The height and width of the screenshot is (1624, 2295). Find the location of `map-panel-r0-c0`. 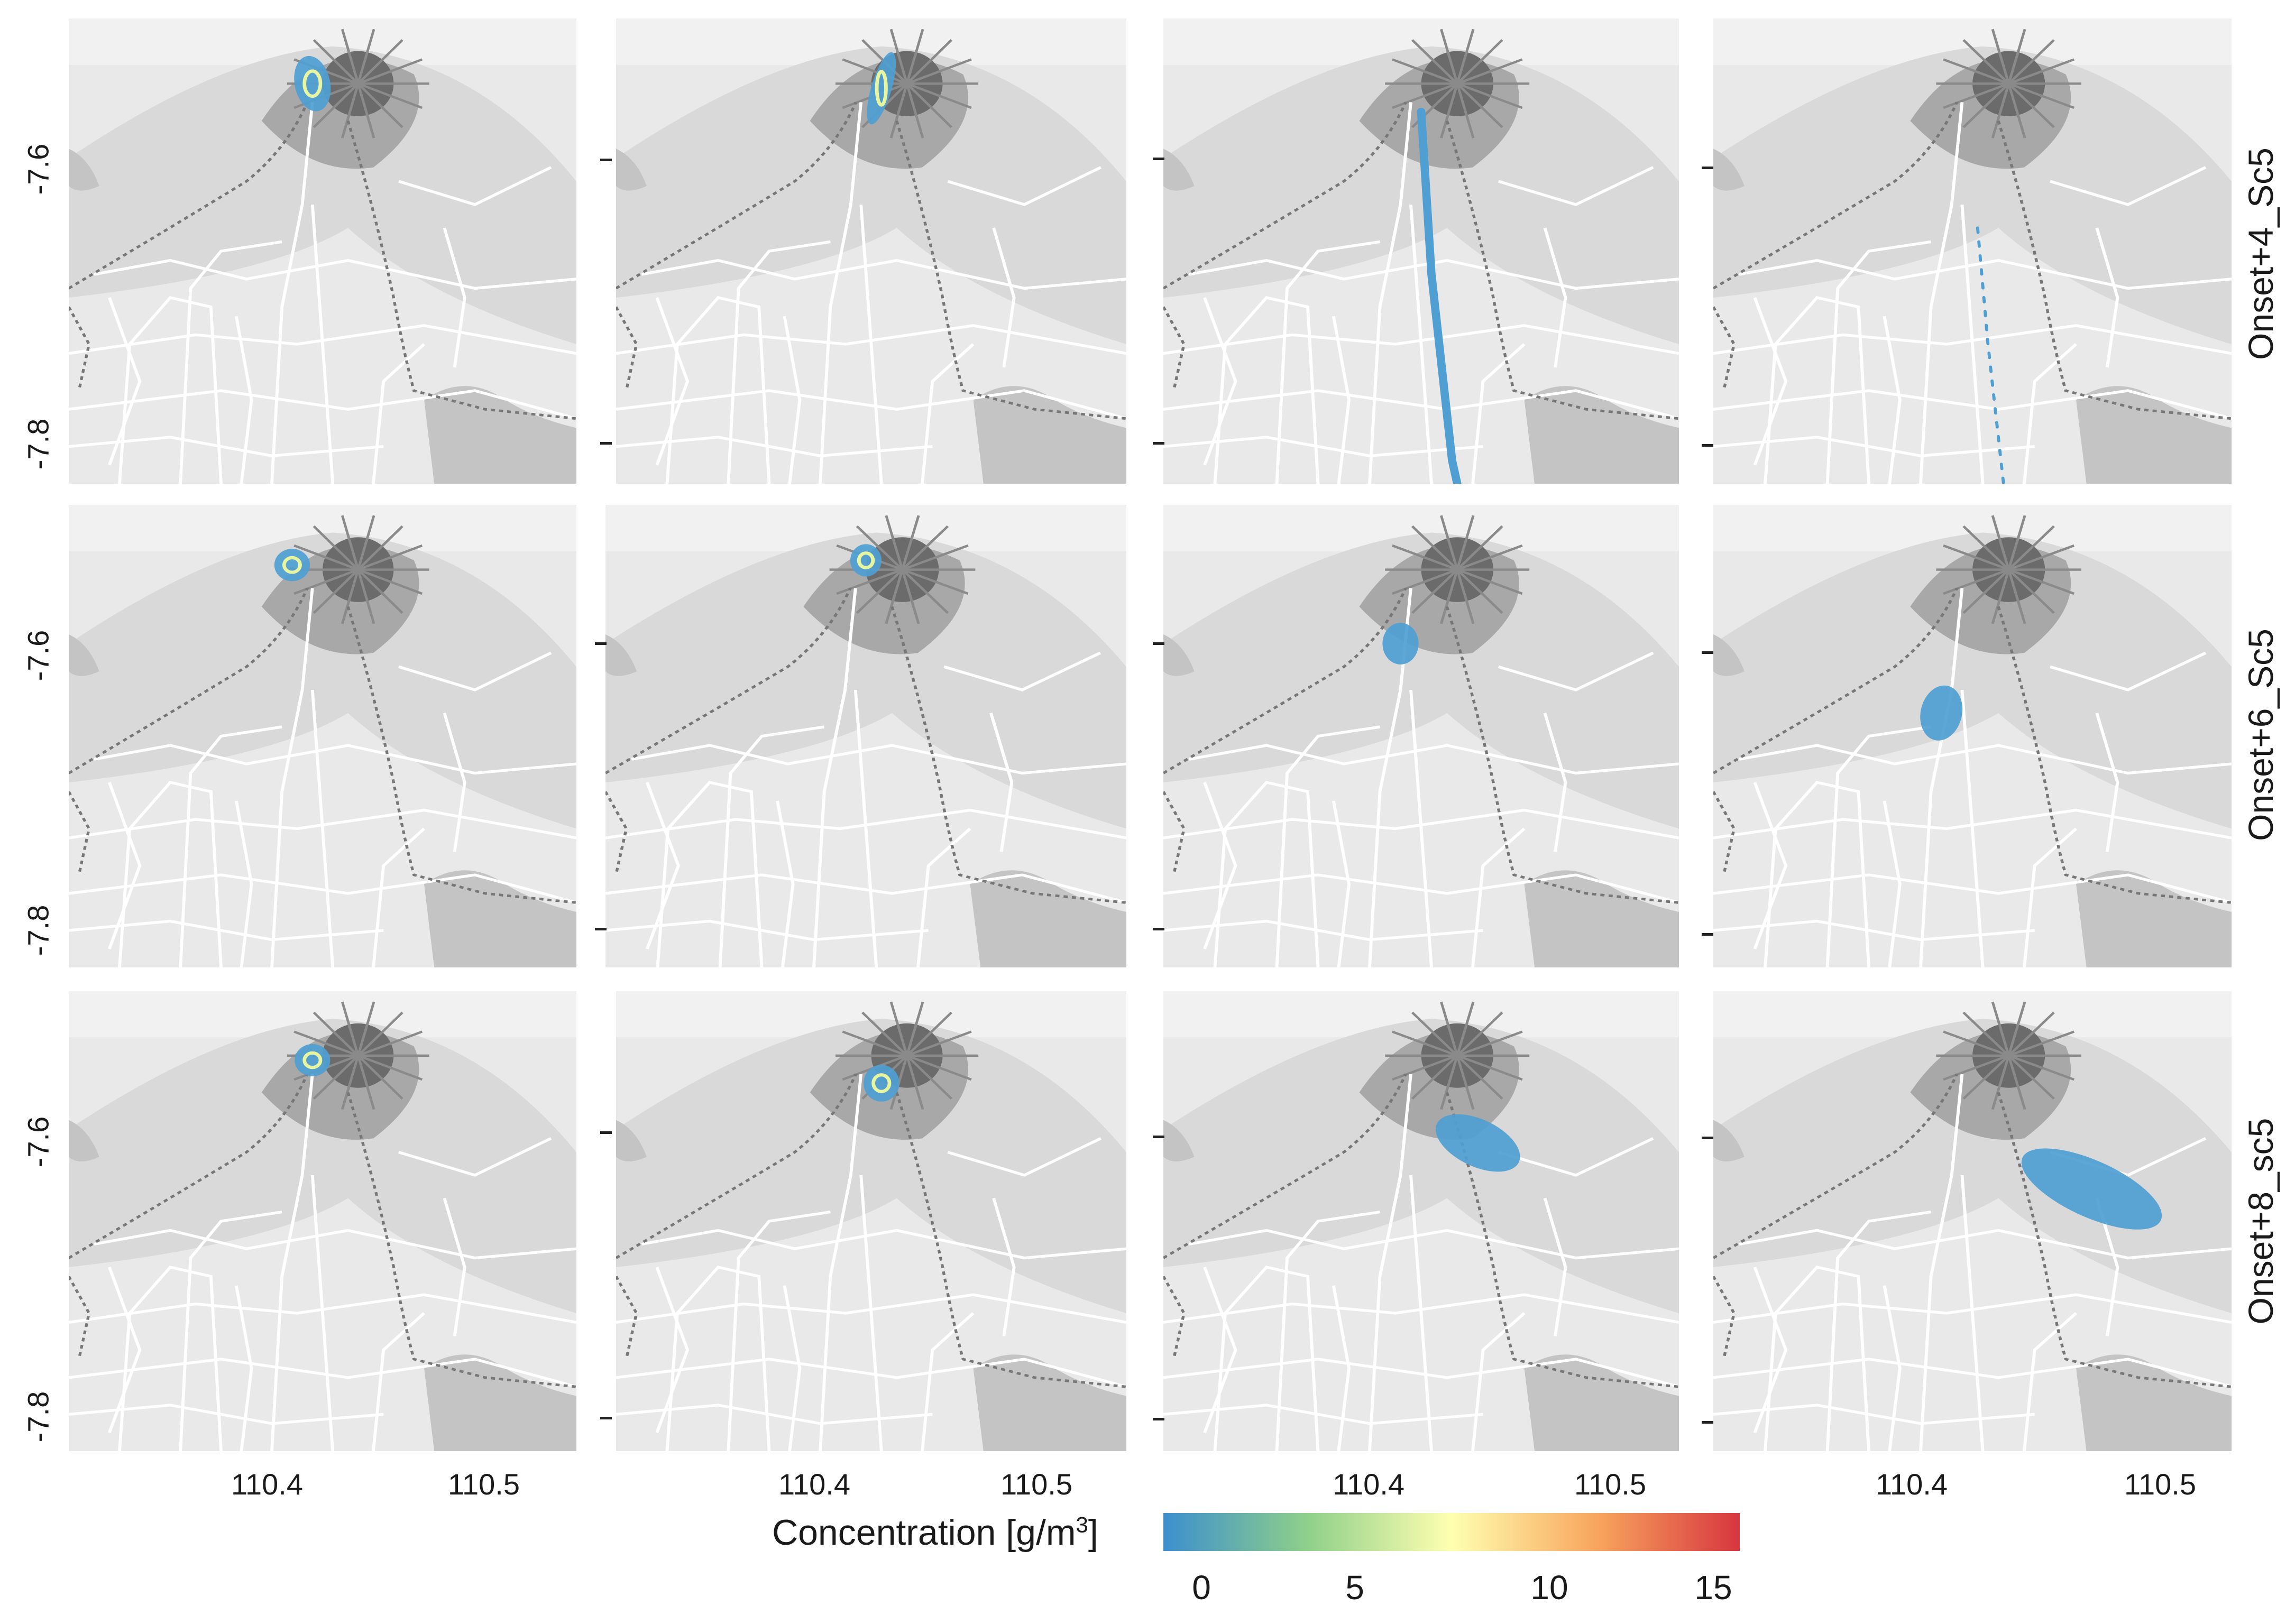

map-panel-r0-c0 is located at coordinates (322, 251).